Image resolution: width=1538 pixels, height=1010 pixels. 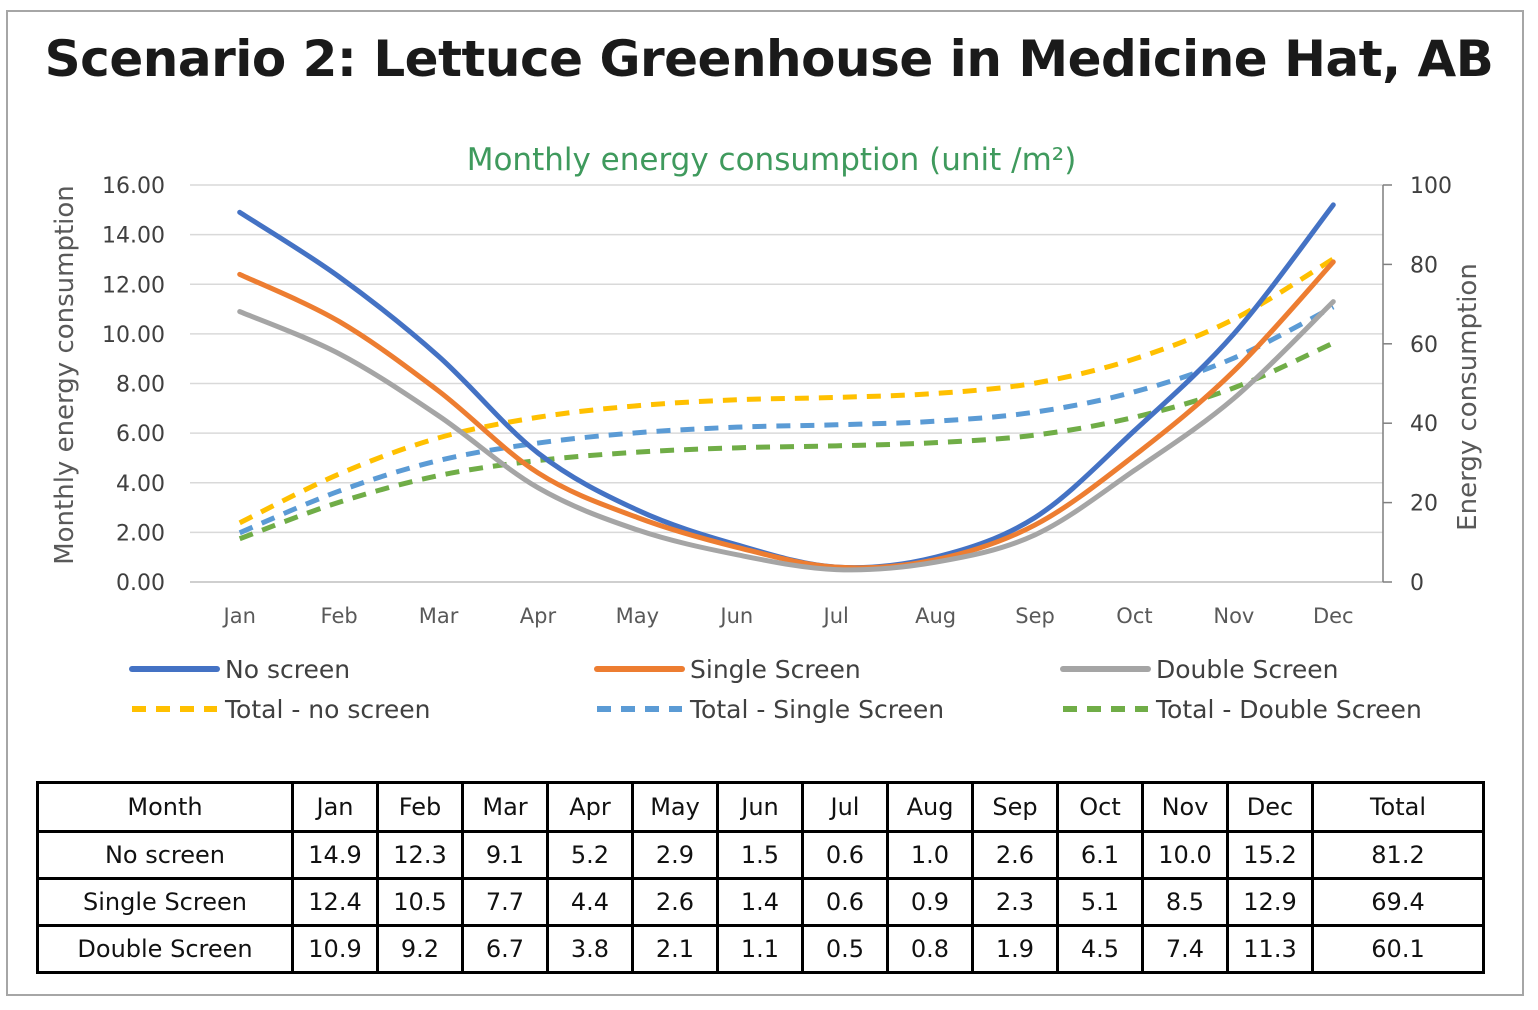 What do you see at coordinates (1100, 949) in the screenshot?
I see `table-cell: 4.5` at bounding box center [1100, 949].